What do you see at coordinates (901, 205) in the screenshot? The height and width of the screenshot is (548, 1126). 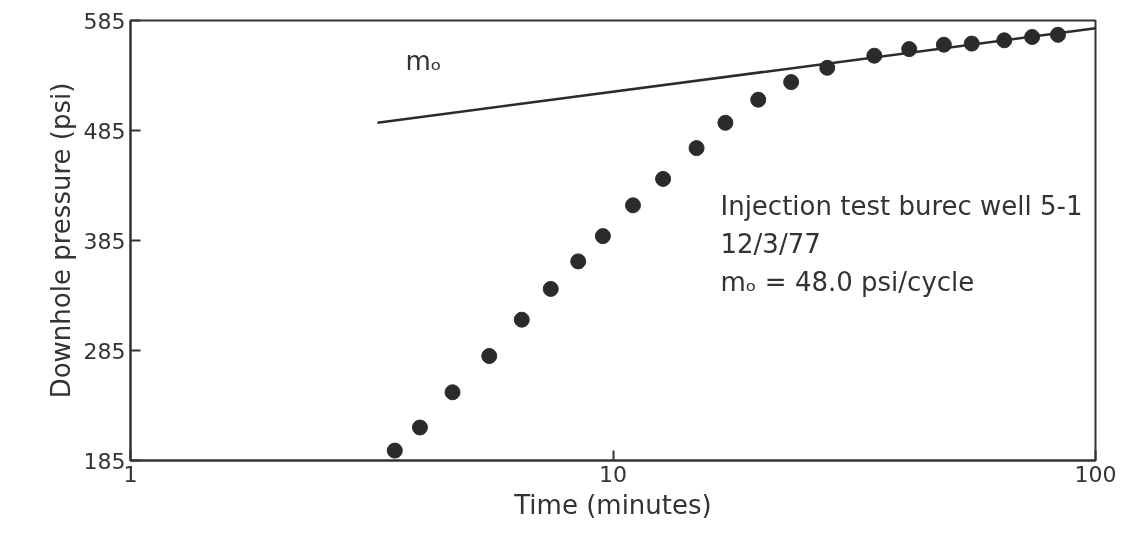 I see `annotation: Injection test burec well 5-1` at bounding box center [901, 205].